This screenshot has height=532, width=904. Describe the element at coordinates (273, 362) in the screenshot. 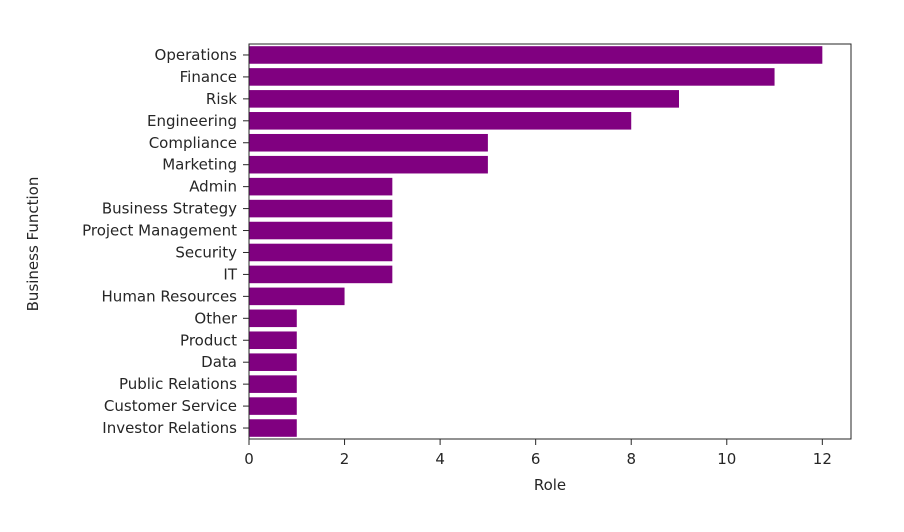

I see `bar-data` at that location.